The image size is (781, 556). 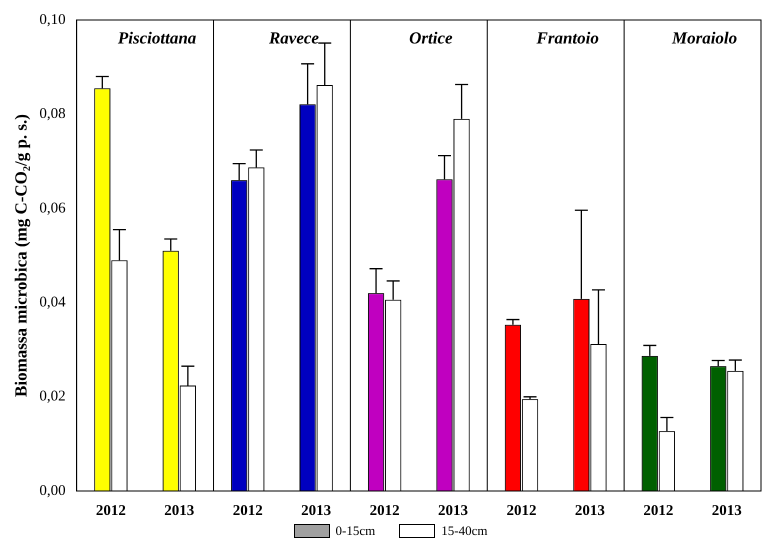 What do you see at coordinates (294, 38) in the screenshot?
I see `annotation: Ravece` at bounding box center [294, 38].